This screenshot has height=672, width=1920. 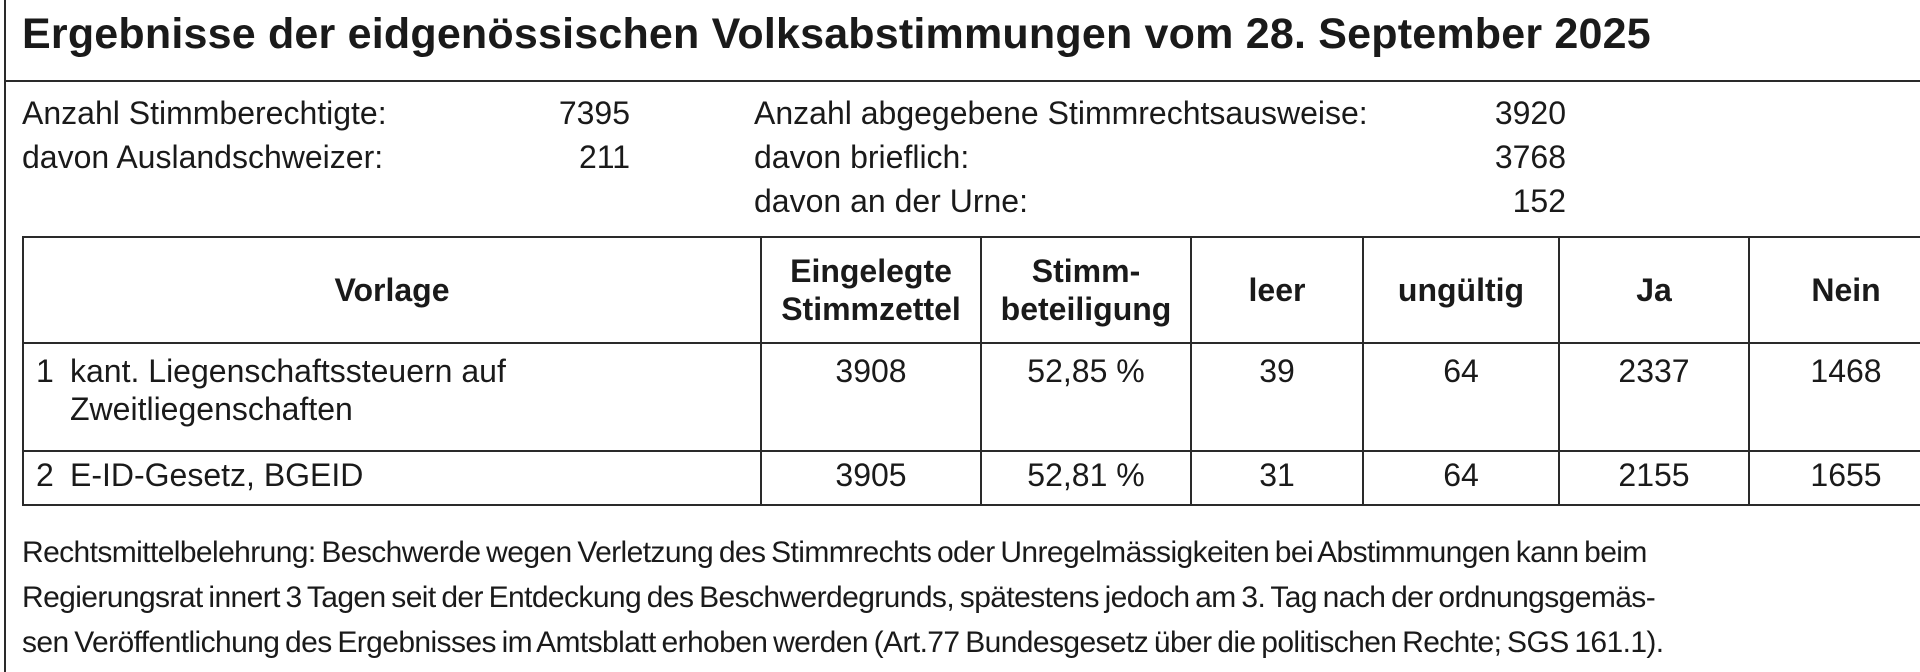 I want to click on header-stimmbeteiligung: Stimm- beteiligung, so click(x=1086, y=290).